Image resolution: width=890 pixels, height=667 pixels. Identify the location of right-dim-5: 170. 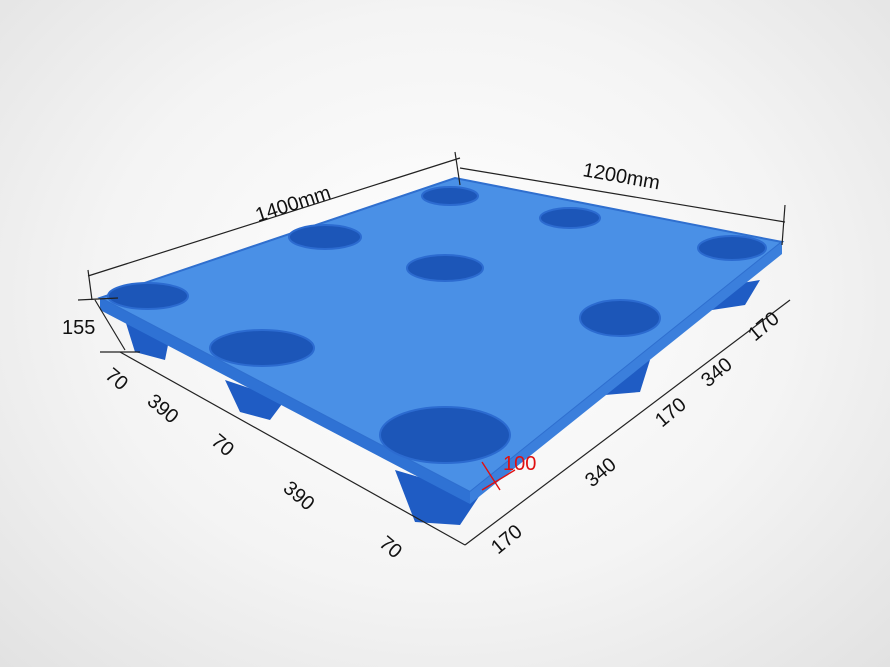
(507, 540).